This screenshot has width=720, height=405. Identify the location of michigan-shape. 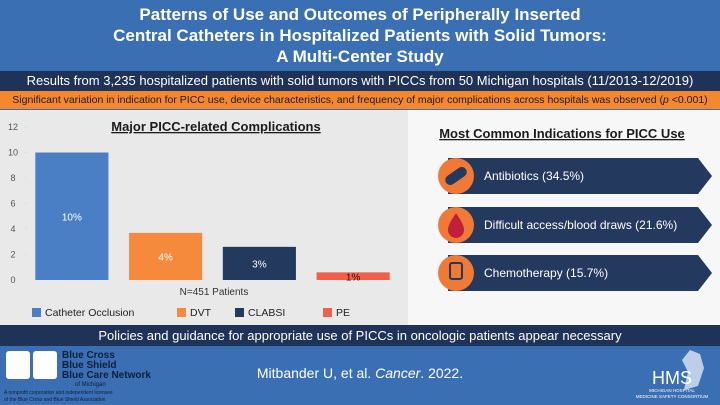
(693, 370).